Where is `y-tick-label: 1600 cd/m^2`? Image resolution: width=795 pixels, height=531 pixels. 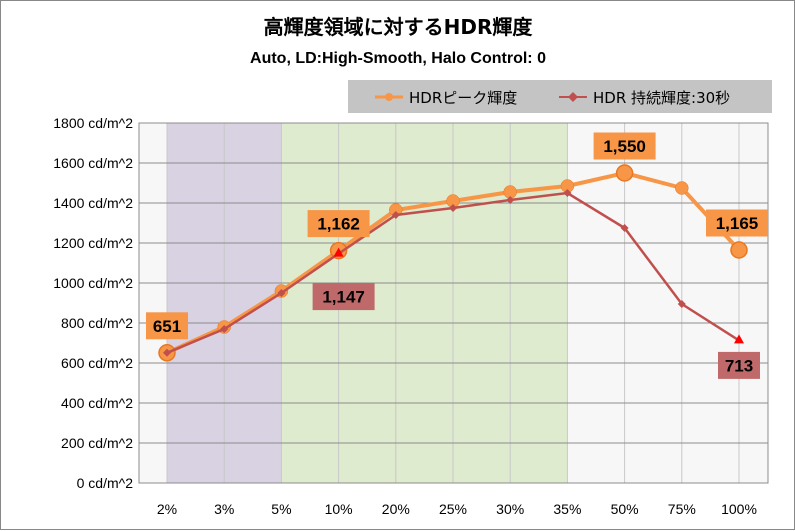
y-tick-label: 1600 cd/m^2 is located at coordinates (93, 163).